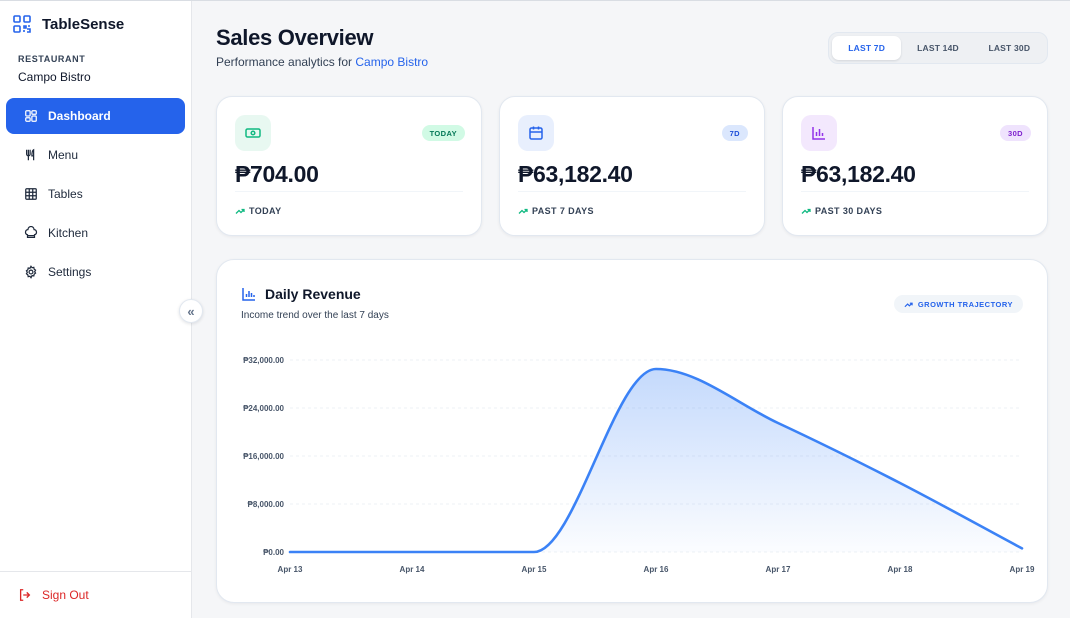 The height and width of the screenshot is (618, 1070). Describe the element at coordinates (31, 116) in the screenshot. I see `dashboard-icon` at that location.